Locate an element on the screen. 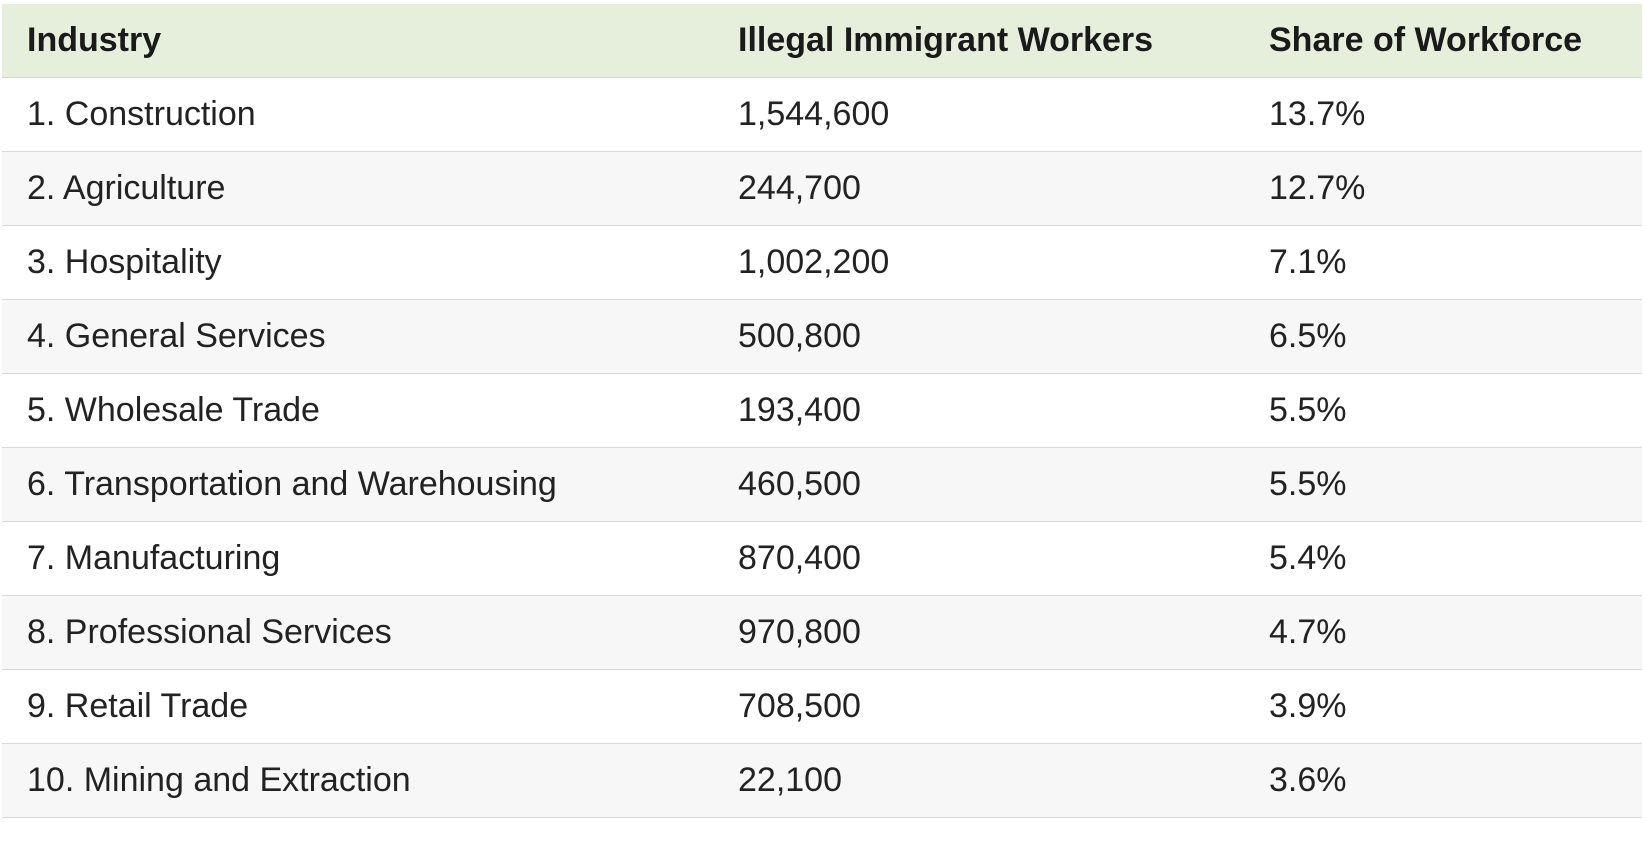 Image resolution: width=1644 pixels, height=862 pixels. workers-cell: 22,100 is located at coordinates (978, 780).